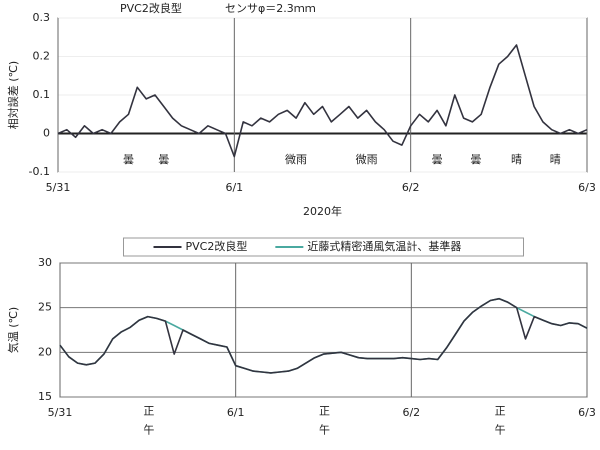 This screenshot has width=600, height=450. What do you see at coordinates (217, 246) in the screenshot?
I see `legend-label: PVC2改良型` at bounding box center [217, 246].